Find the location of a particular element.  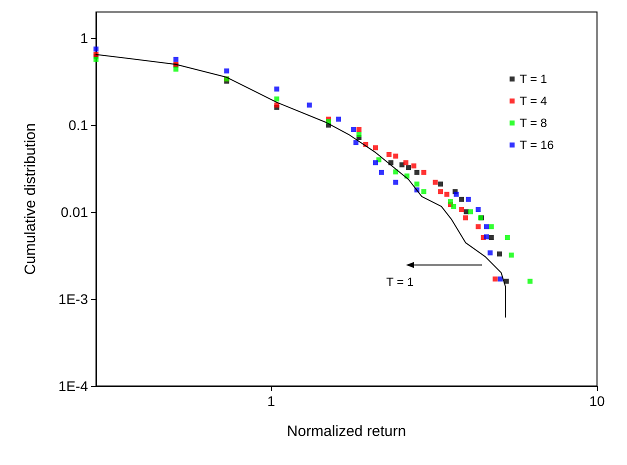

legend-label: T = 4 is located at coordinates (534, 101).